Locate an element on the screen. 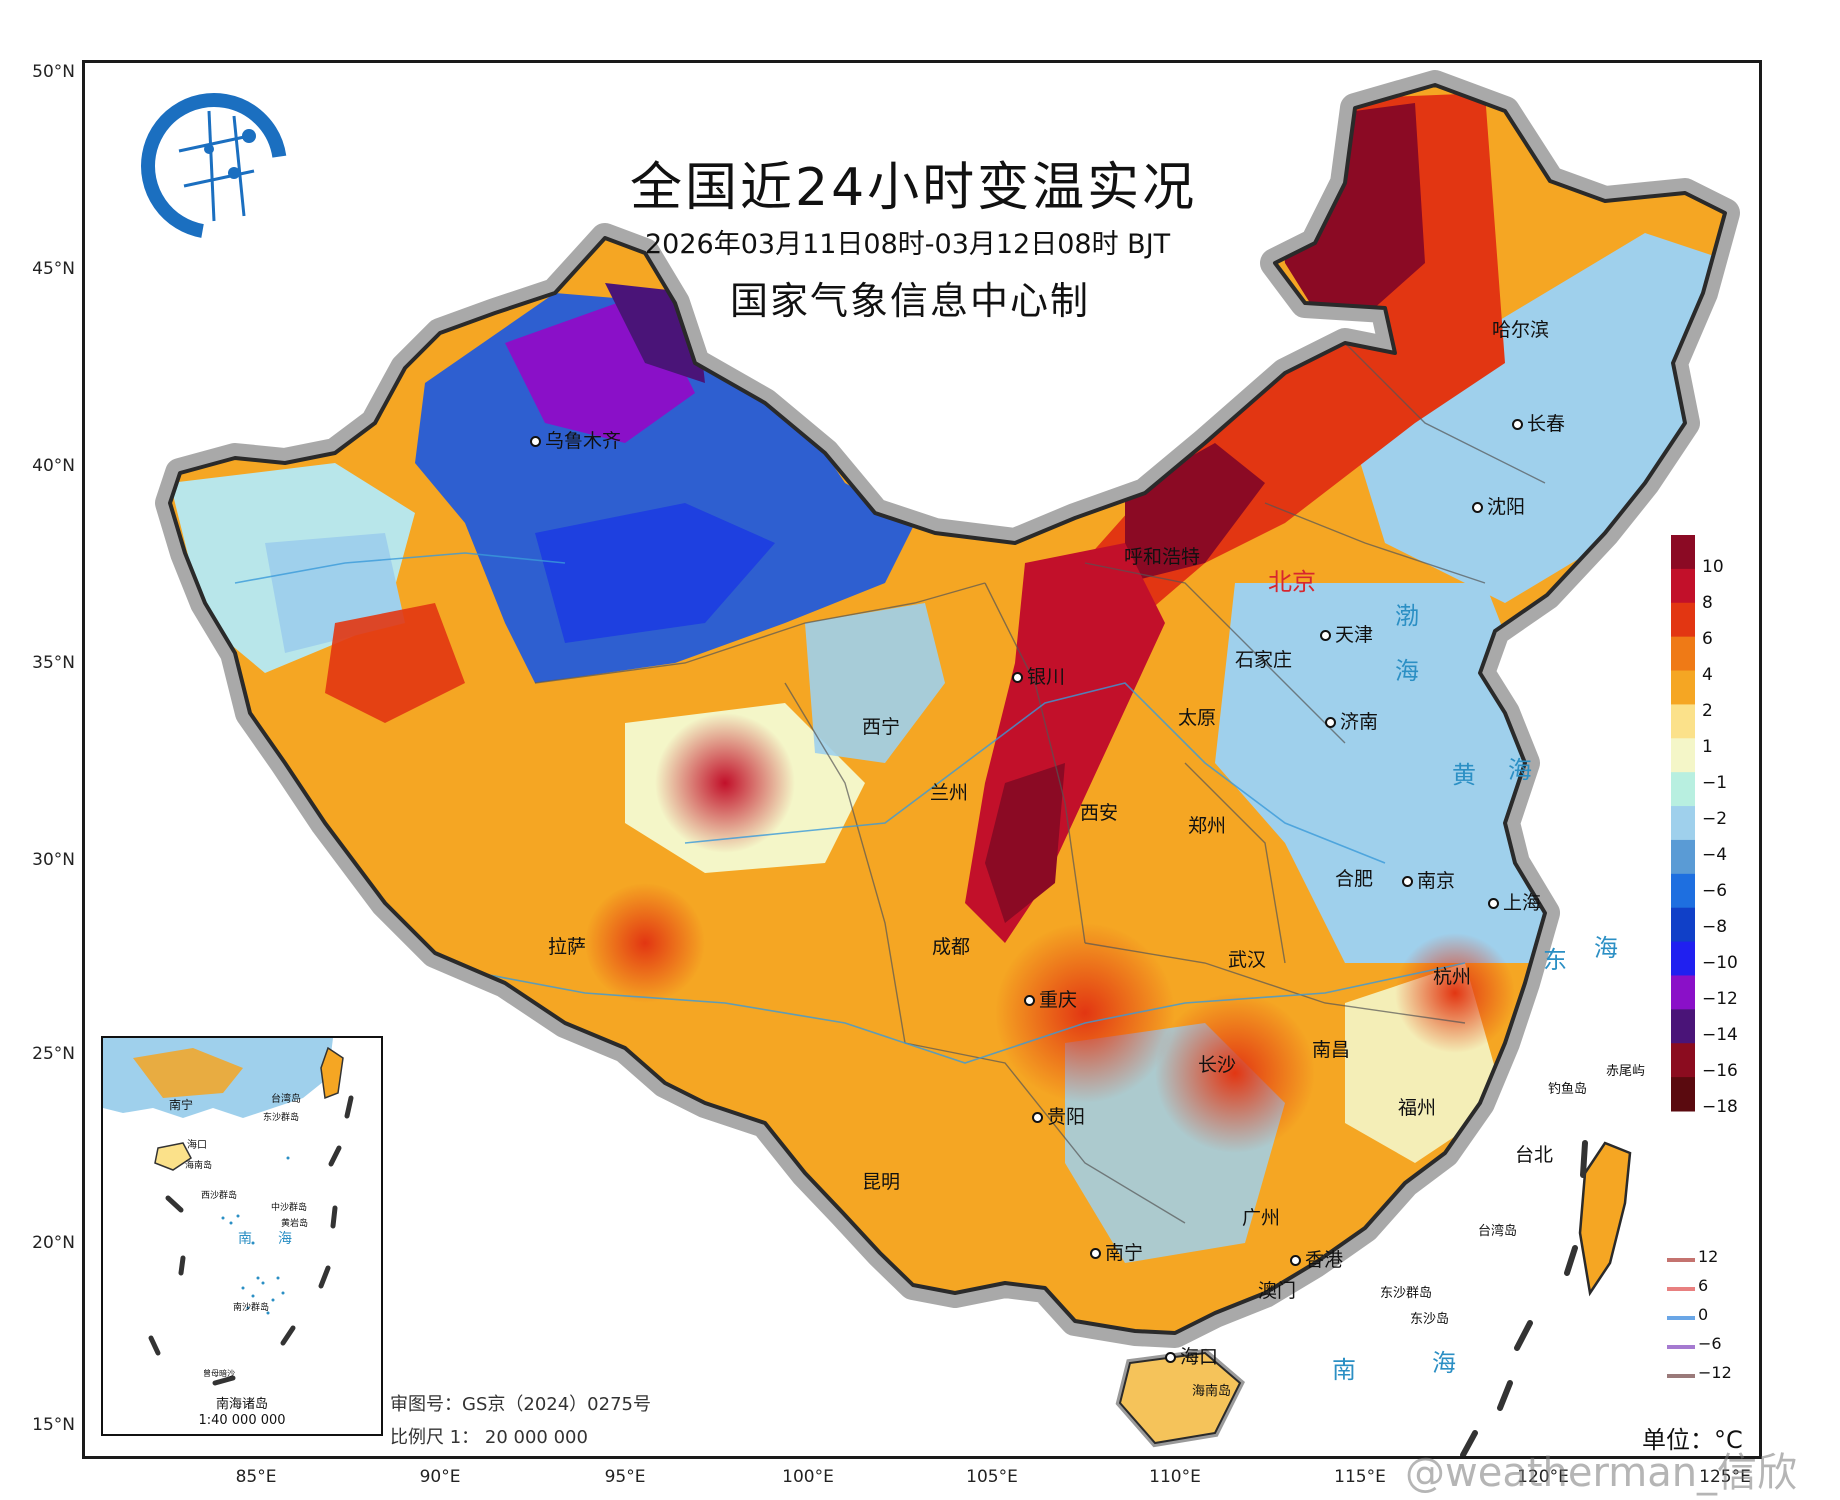 The height and width of the screenshot is (1500, 1840). label-diaoyu: 钓鱼岛 is located at coordinates (1568, 1089).